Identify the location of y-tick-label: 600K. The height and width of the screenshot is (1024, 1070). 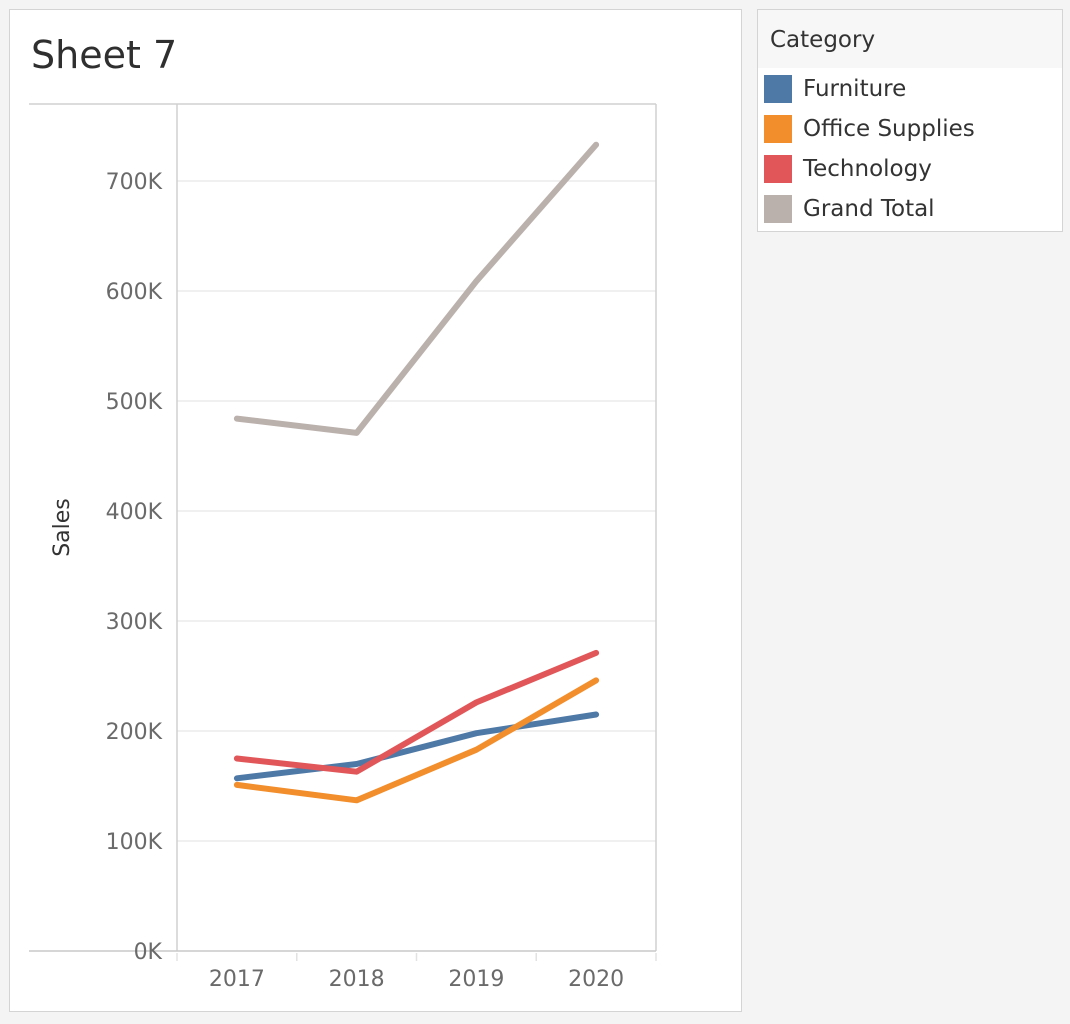
(134, 292).